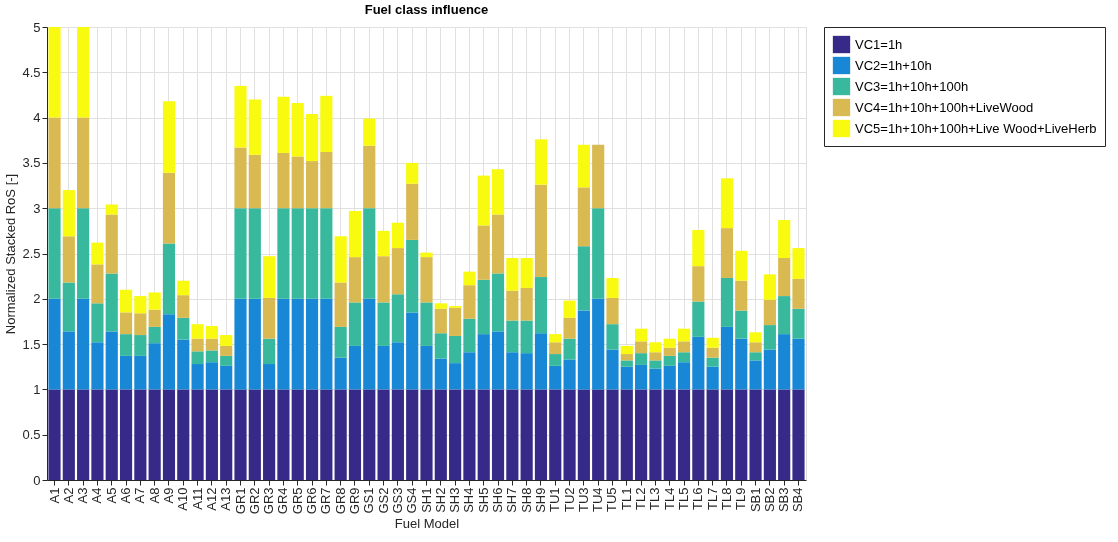 The width and height of the screenshot is (1118, 542). I want to click on x-tick-label: SB1, so click(755, 500).